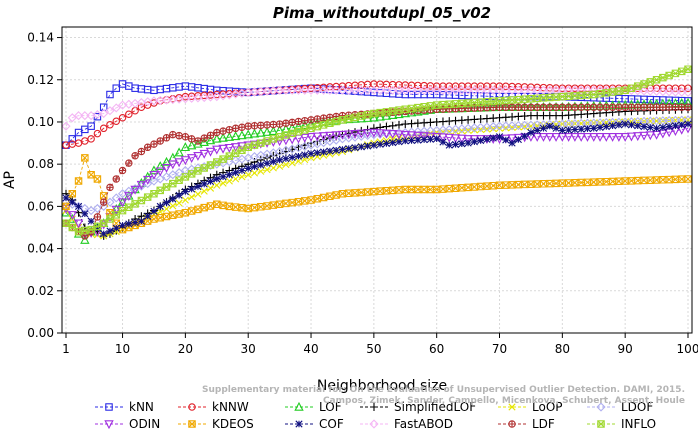 This screenshot has height=434, width=698. I want to click on legend-item-knnw: kNNW, so click(213, 407).